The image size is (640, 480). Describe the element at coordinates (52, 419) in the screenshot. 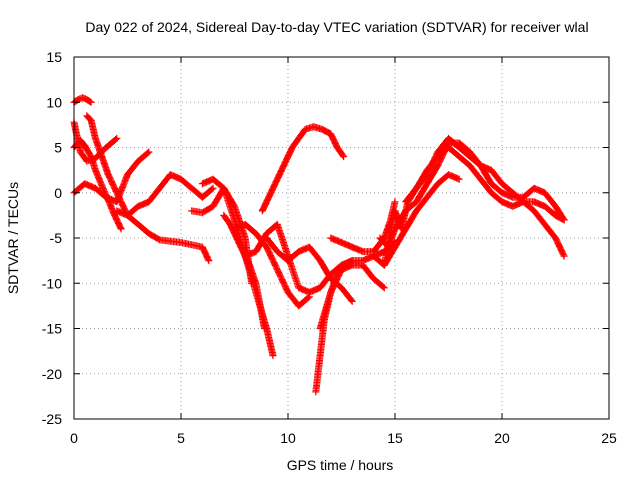

I see `y-tick-label: -25` at that location.